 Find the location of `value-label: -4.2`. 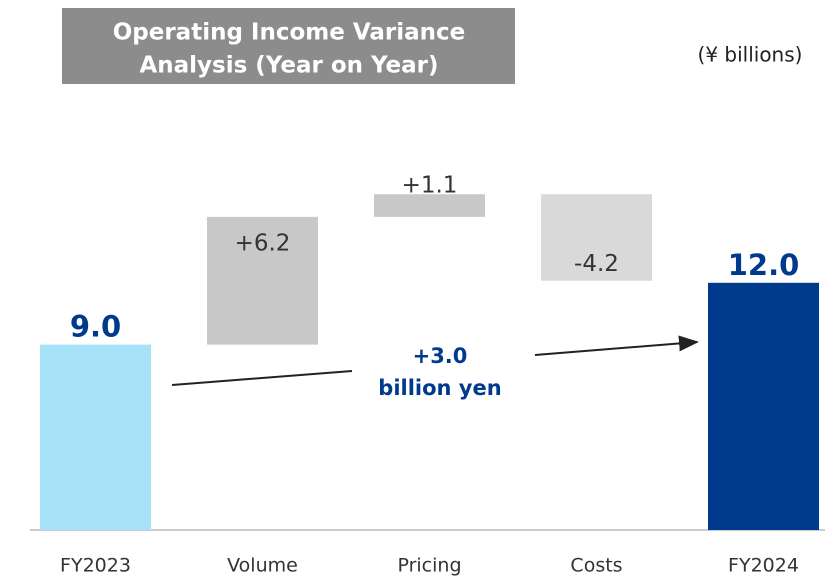

value-label: -4.2 is located at coordinates (596, 264).